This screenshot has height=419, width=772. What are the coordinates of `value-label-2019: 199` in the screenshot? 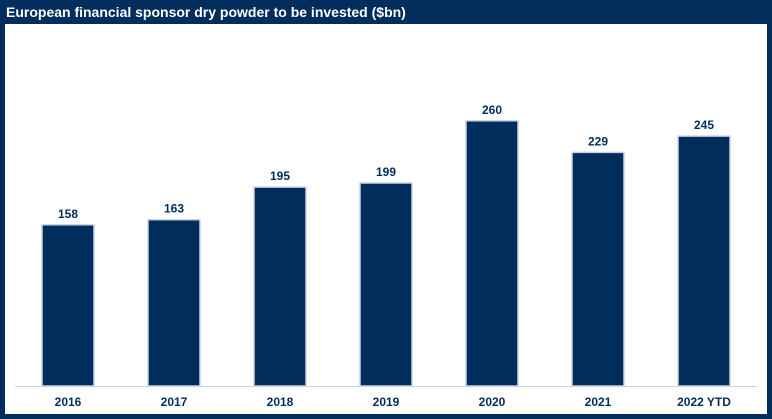 It's located at (386, 172).